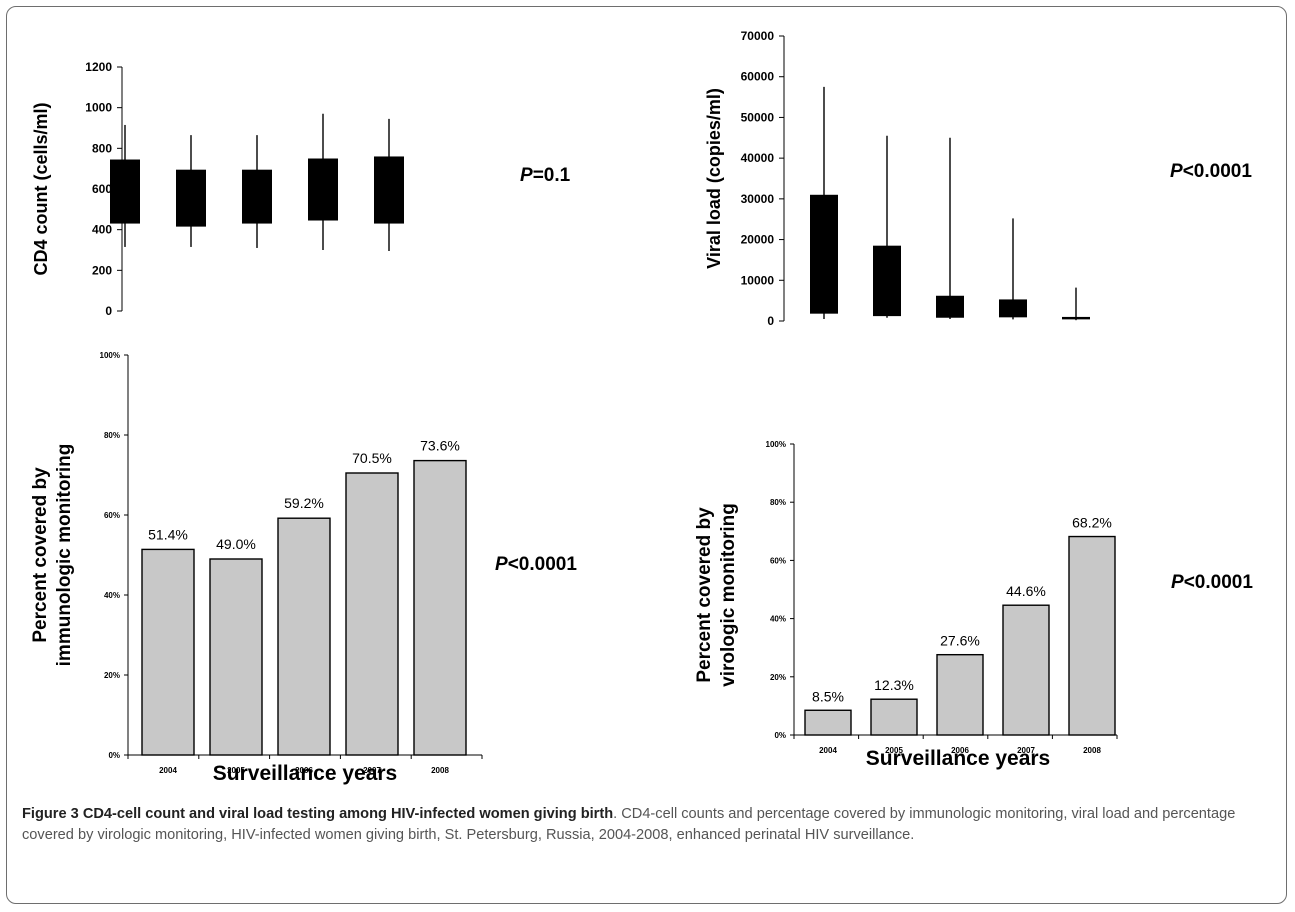  What do you see at coordinates (776, 444) in the screenshot?
I see `viro-y-tick-label: 100%` at bounding box center [776, 444].